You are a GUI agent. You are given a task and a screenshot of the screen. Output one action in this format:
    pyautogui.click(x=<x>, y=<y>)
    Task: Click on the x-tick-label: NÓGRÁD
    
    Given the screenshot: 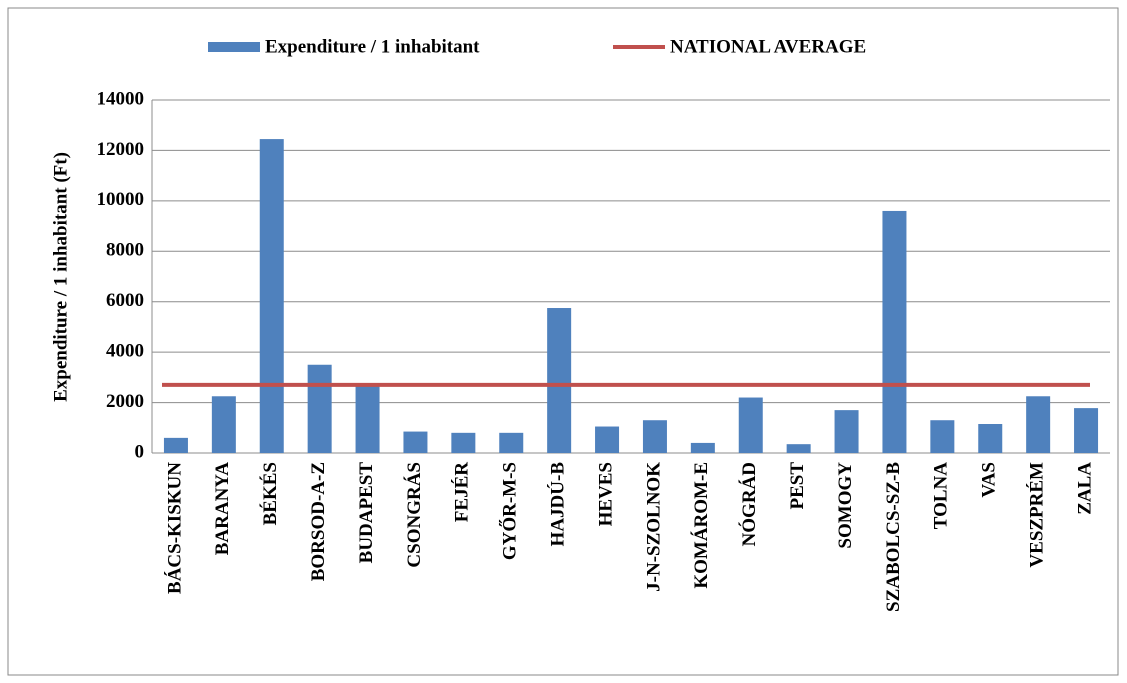 What is the action you would take?
    pyautogui.click(x=749, y=504)
    